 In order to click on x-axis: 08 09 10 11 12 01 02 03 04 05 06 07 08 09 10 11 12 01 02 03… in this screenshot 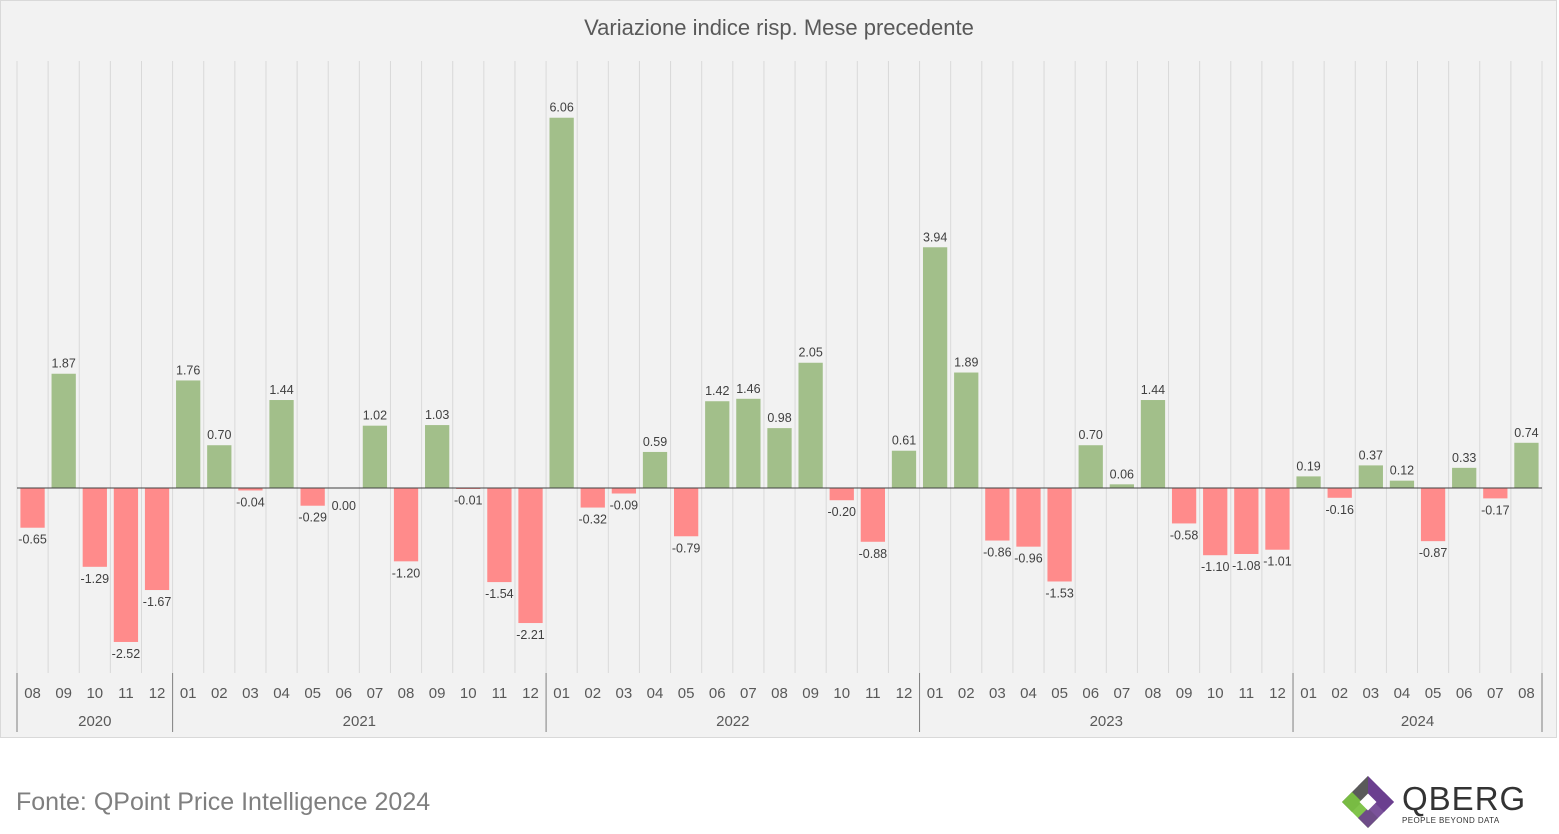, I will do `click(779, 702)`.